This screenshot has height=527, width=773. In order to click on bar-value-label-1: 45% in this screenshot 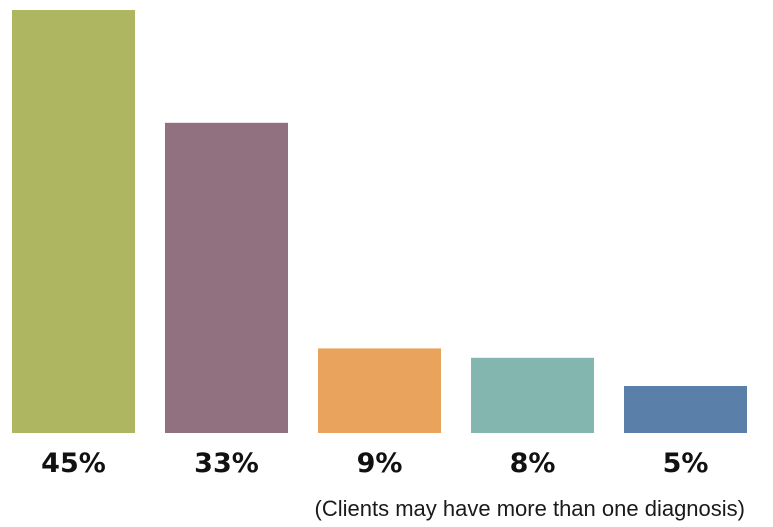, I will do `click(73, 463)`.